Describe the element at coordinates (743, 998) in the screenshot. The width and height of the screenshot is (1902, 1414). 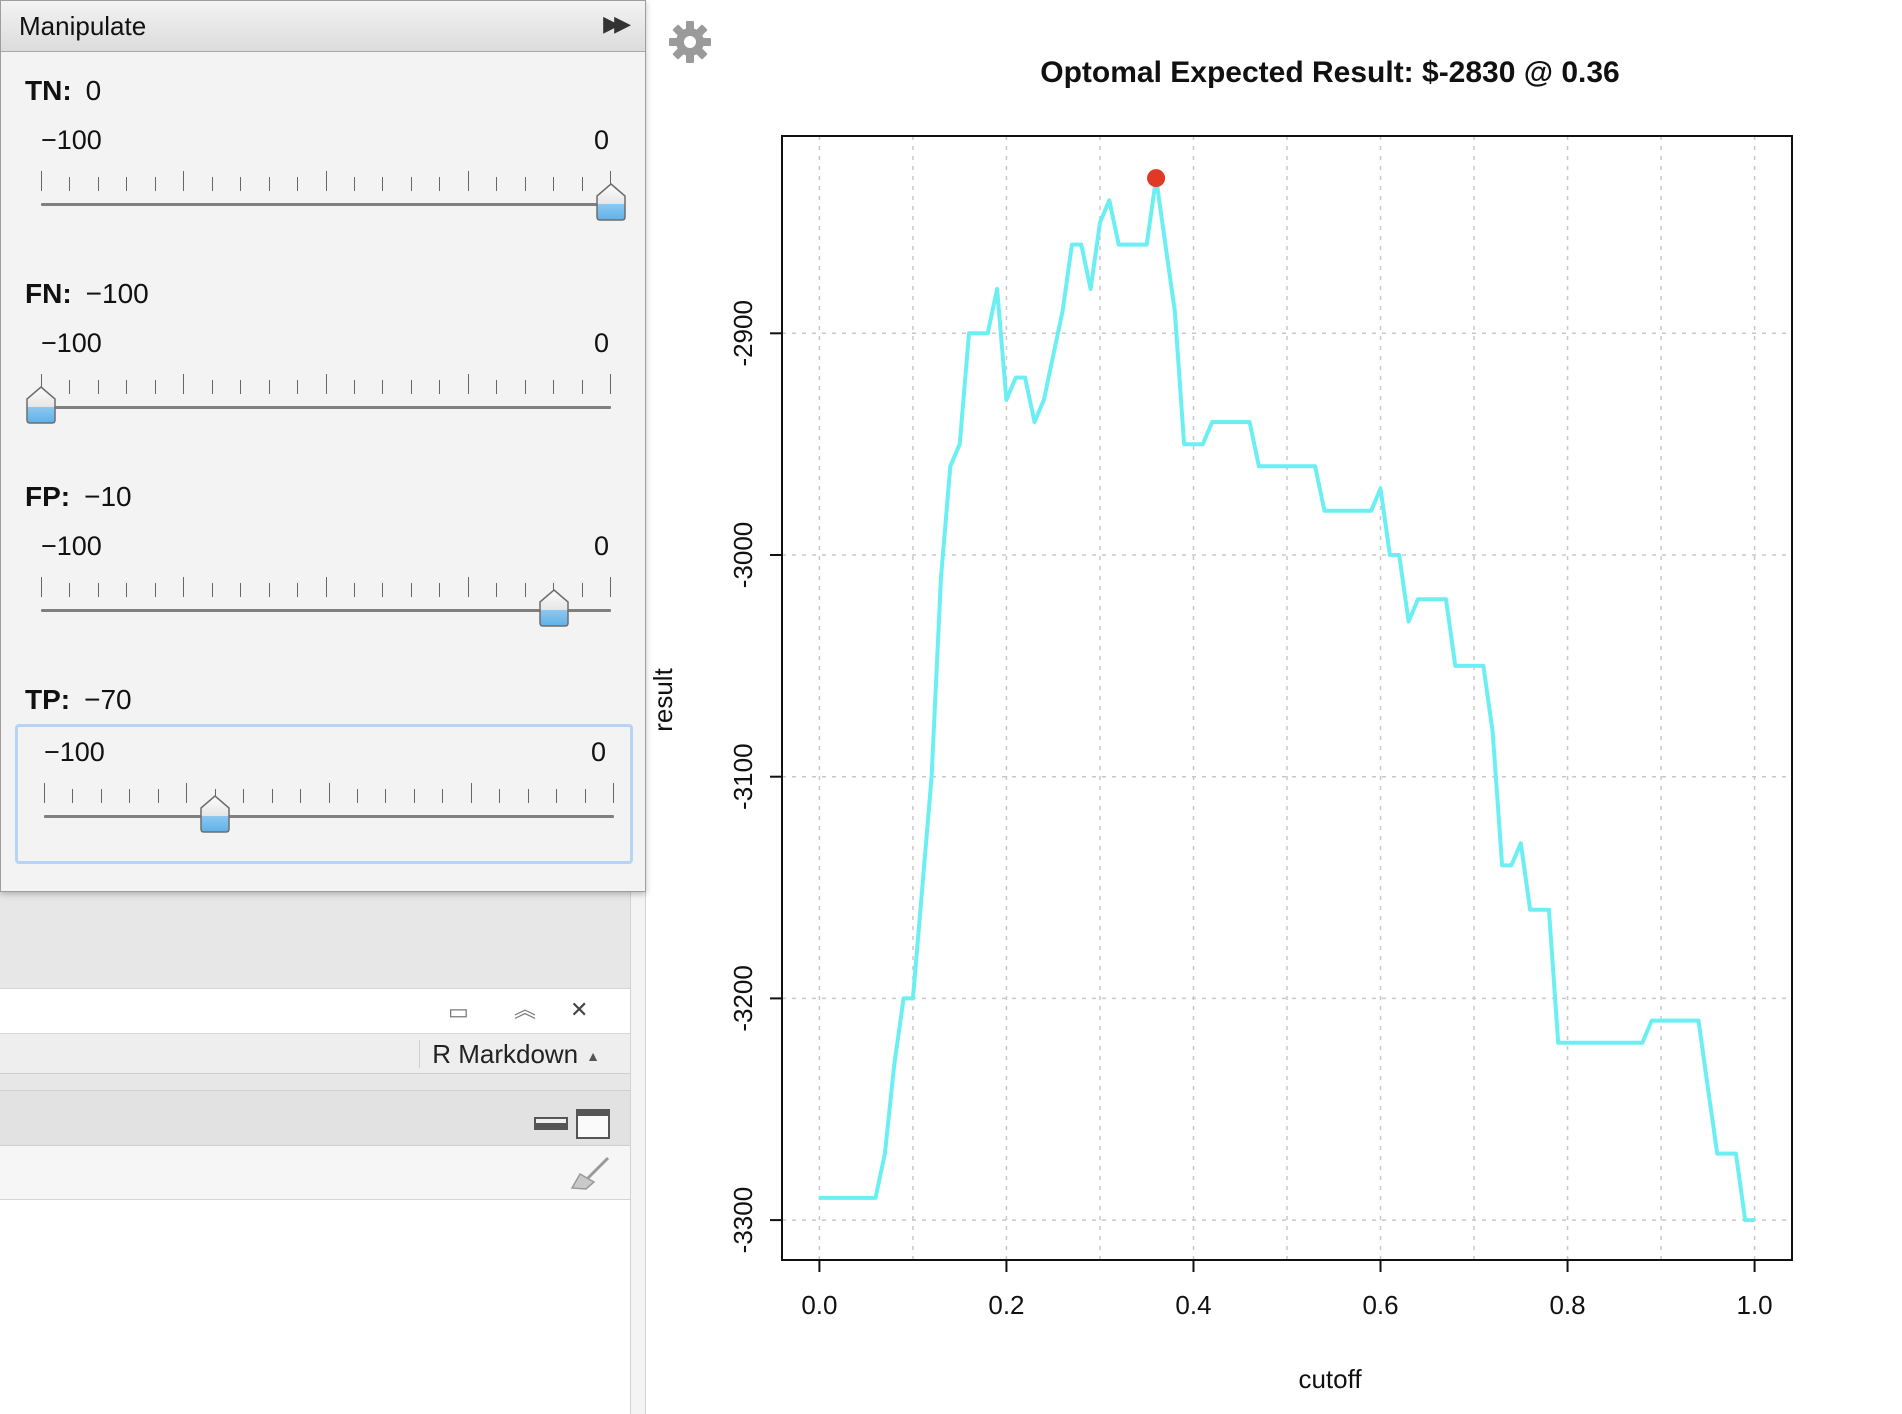
I see `y-tick-label: -3200` at that location.